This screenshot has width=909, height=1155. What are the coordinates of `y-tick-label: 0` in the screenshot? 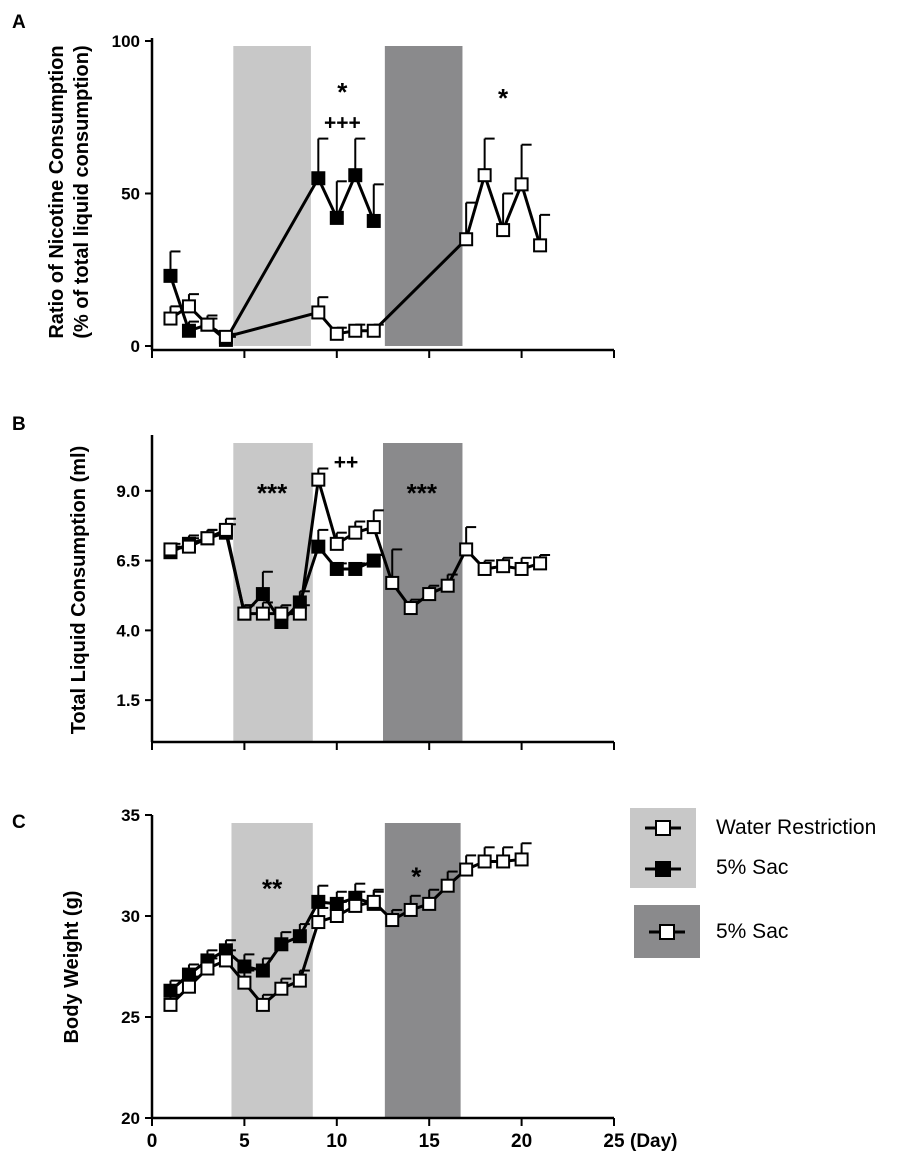 It's located at (135, 346).